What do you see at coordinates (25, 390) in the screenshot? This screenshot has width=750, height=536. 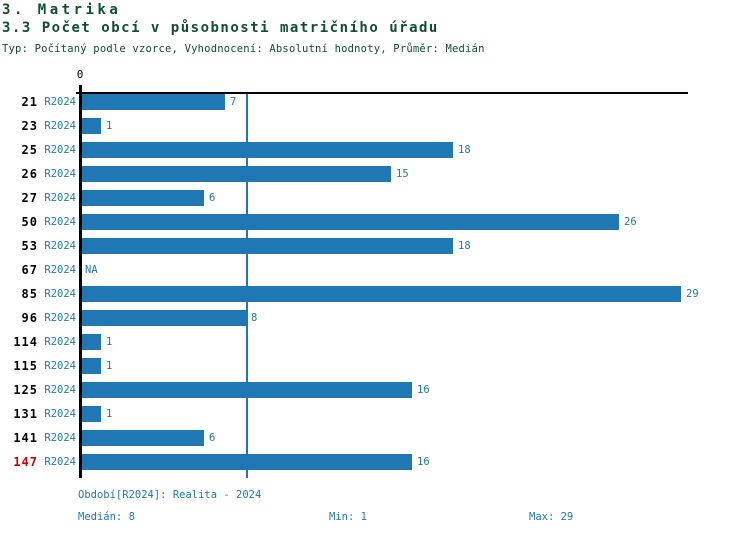 I see `row-category-label: 125` at bounding box center [25, 390].